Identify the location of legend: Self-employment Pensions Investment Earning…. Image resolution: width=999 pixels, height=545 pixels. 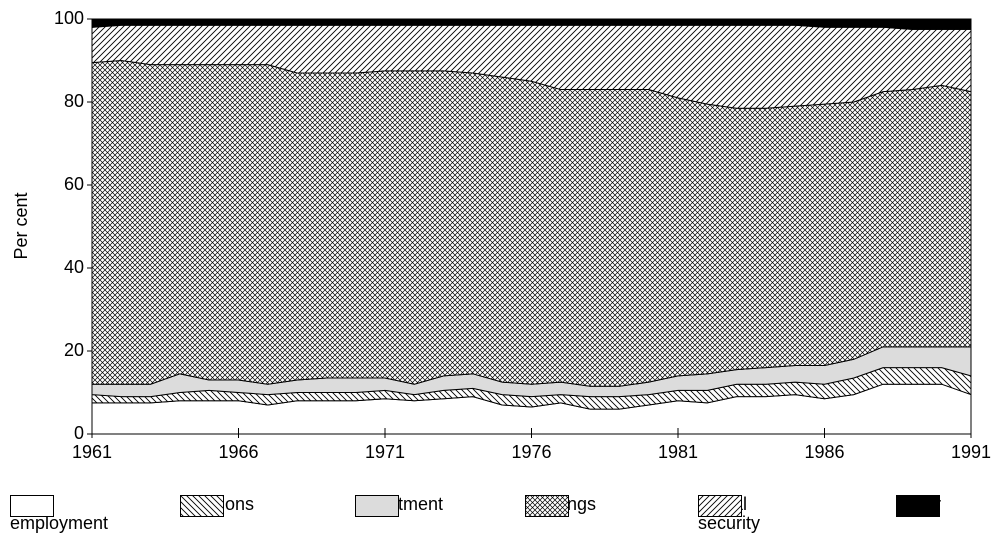
(499, 520).